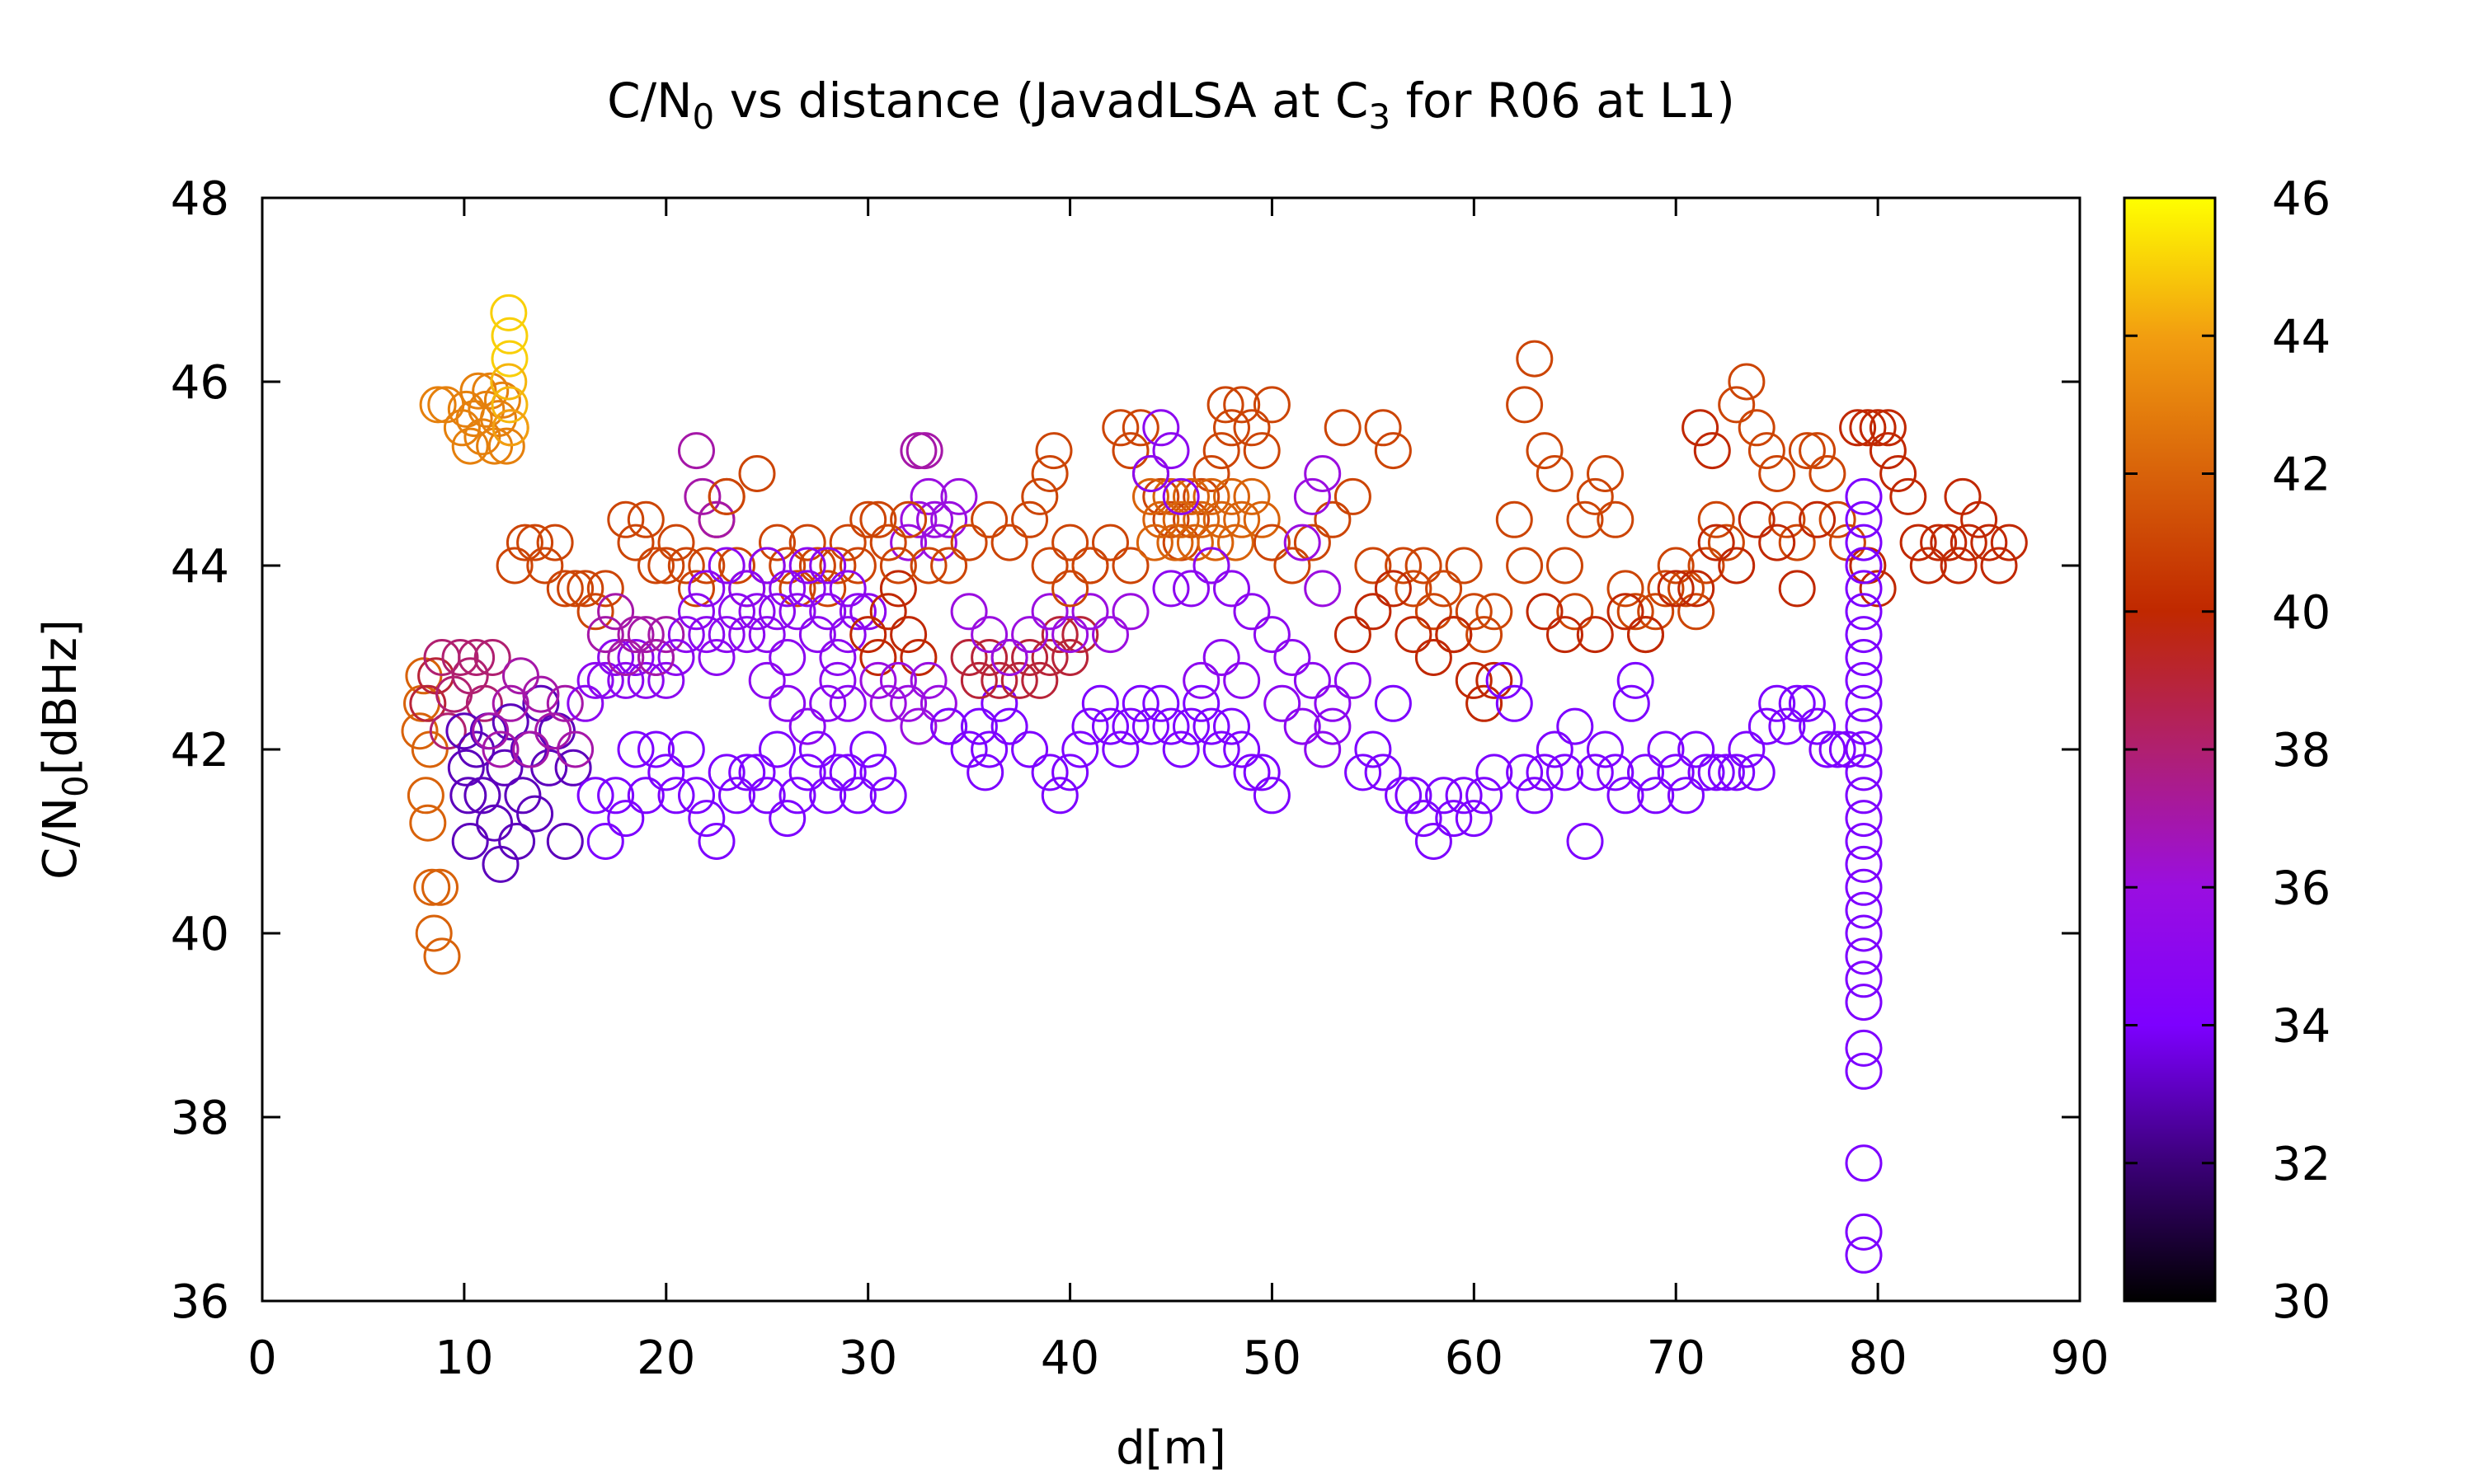 This screenshot has height=1484, width=2474. I want to click on x-tick-label: 10, so click(464, 1358).